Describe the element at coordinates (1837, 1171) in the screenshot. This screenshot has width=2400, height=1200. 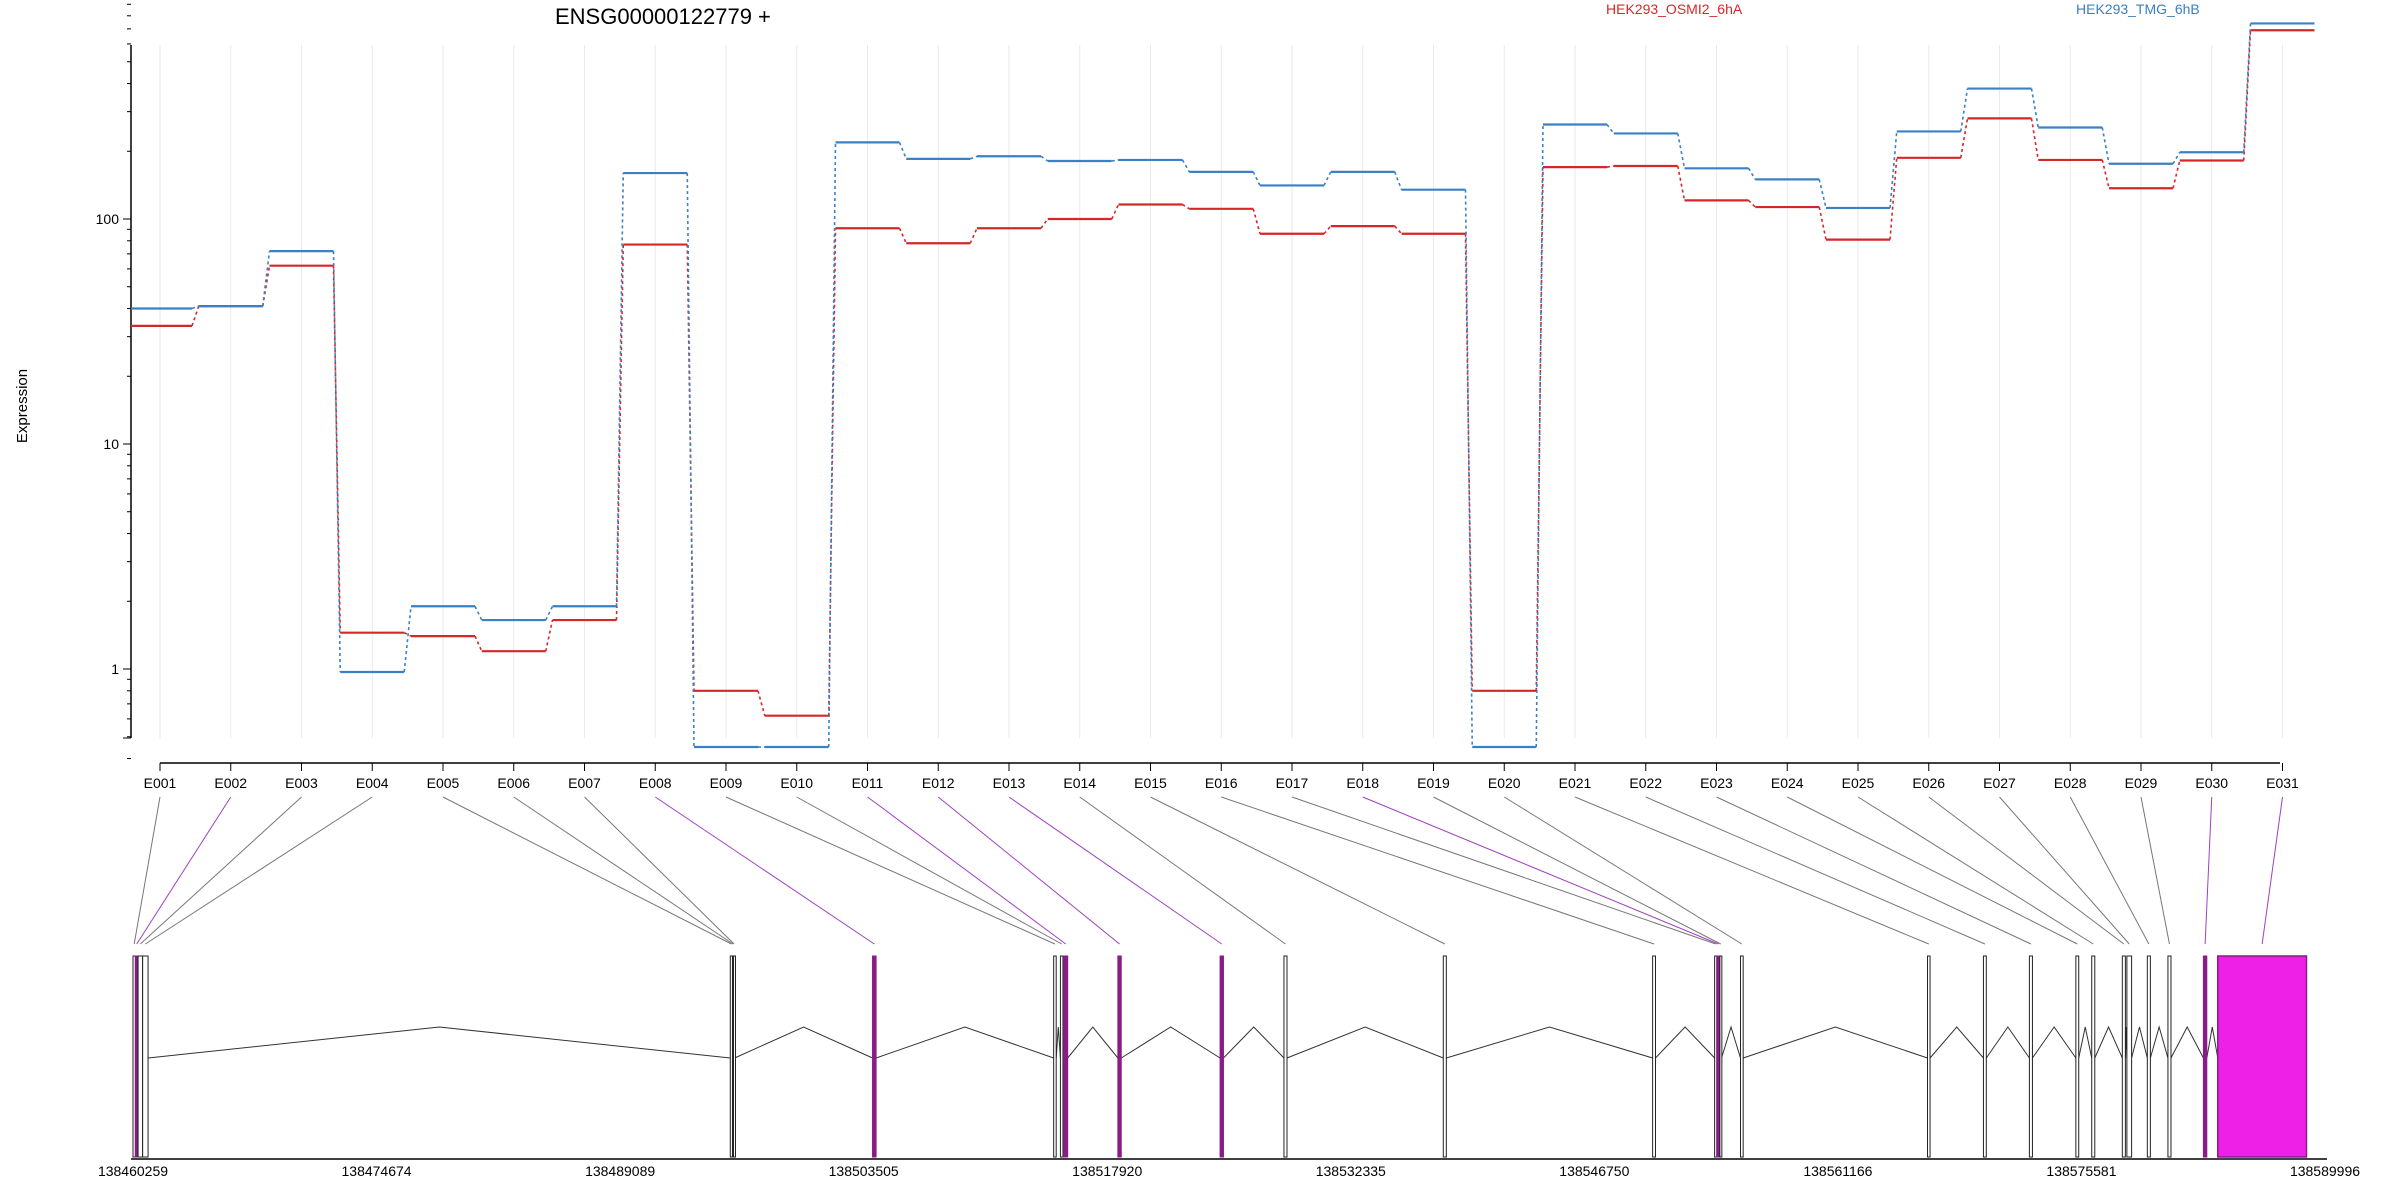
I see `coordinate-label: 138561166` at that location.